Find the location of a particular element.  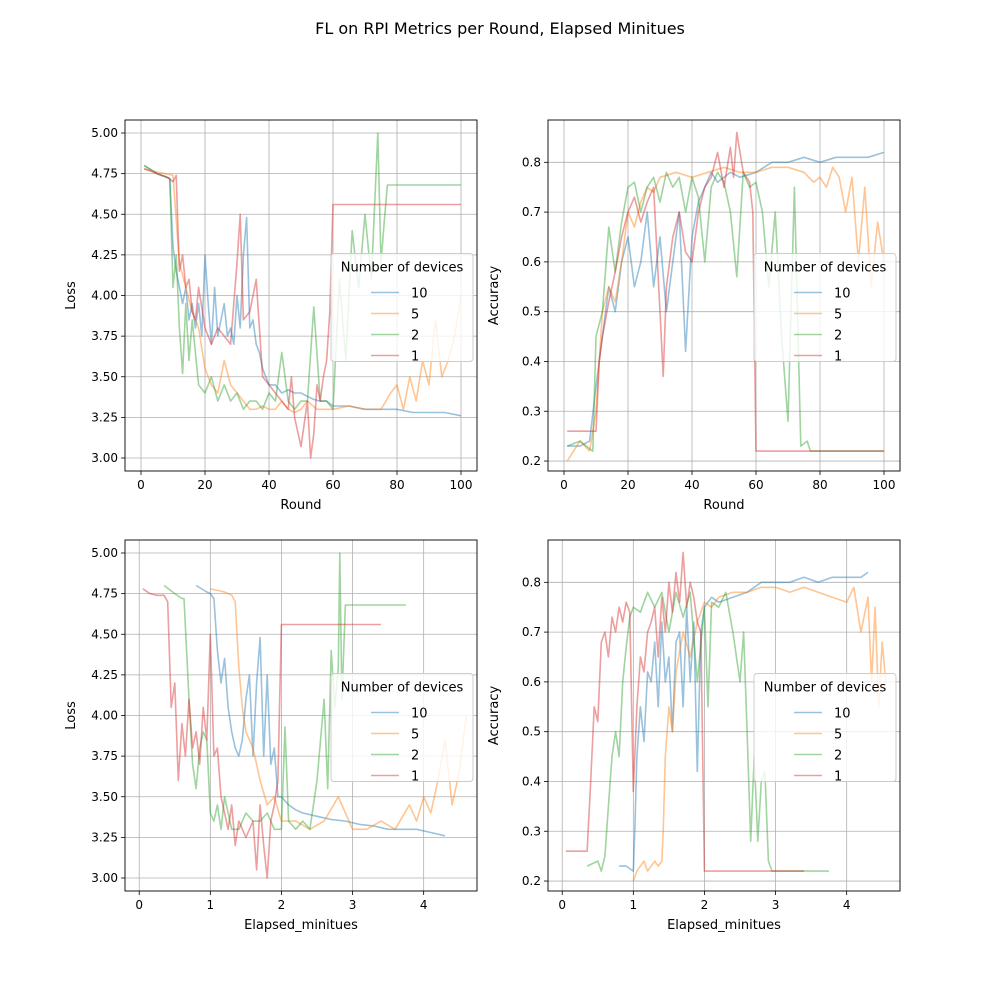

series-group is located at coordinates (726, 716).